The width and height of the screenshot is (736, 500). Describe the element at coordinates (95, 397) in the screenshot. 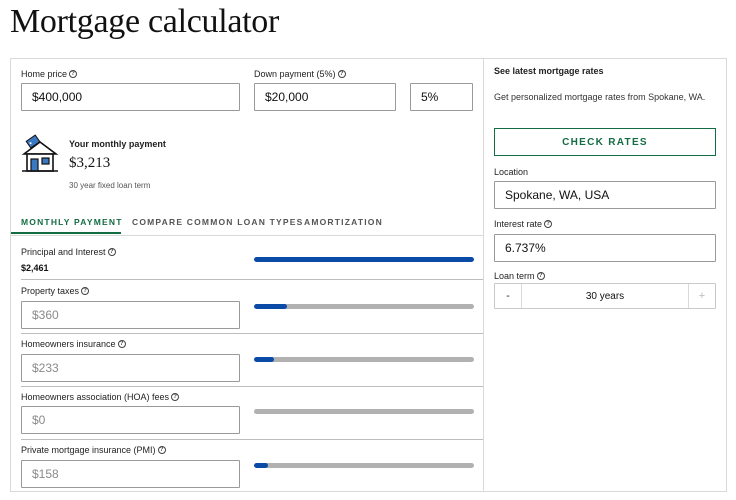

I see `hoa-fees-label-text: Homeowners association (HOA) fees` at that location.